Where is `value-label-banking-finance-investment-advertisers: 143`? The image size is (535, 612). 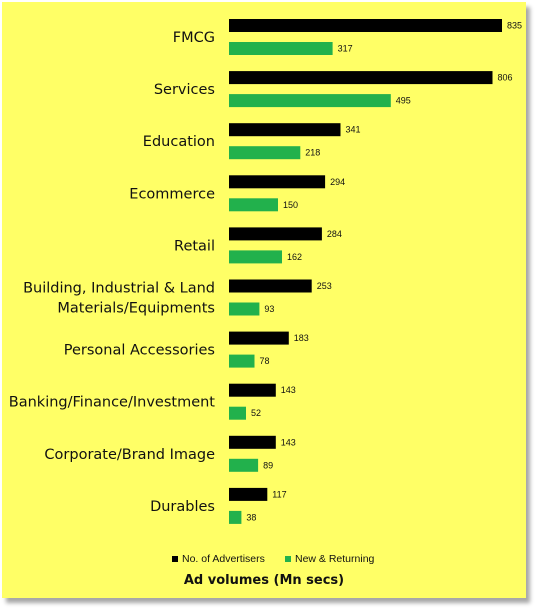
value-label-banking-finance-investment-advertisers: 143 is located at coordinates (288, 390).